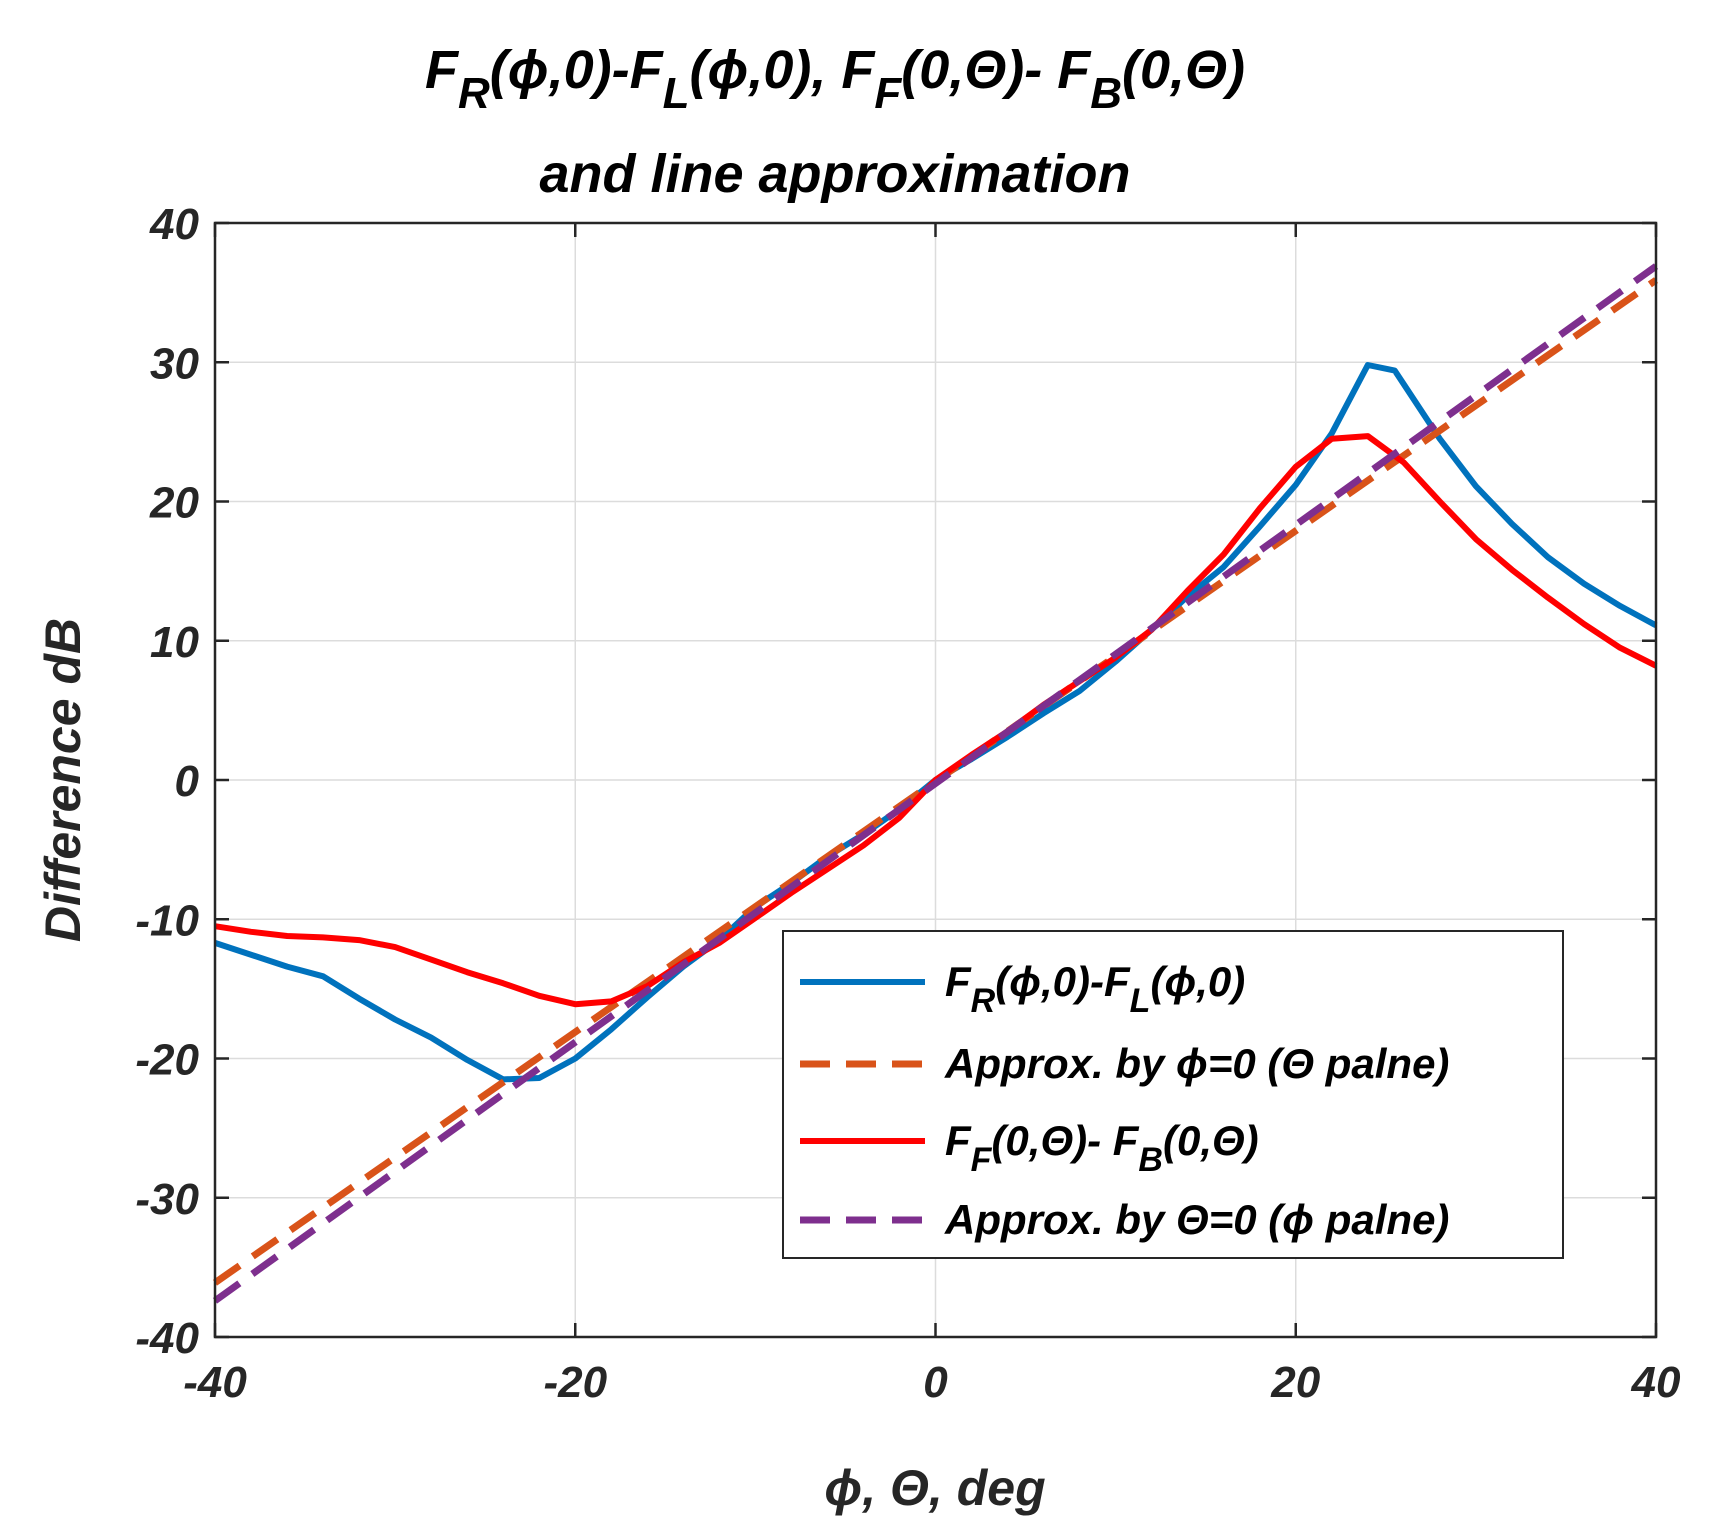  Describe the element at coordinates (888, 93) in the screenshot. I see `title-subscript: F` at that location.